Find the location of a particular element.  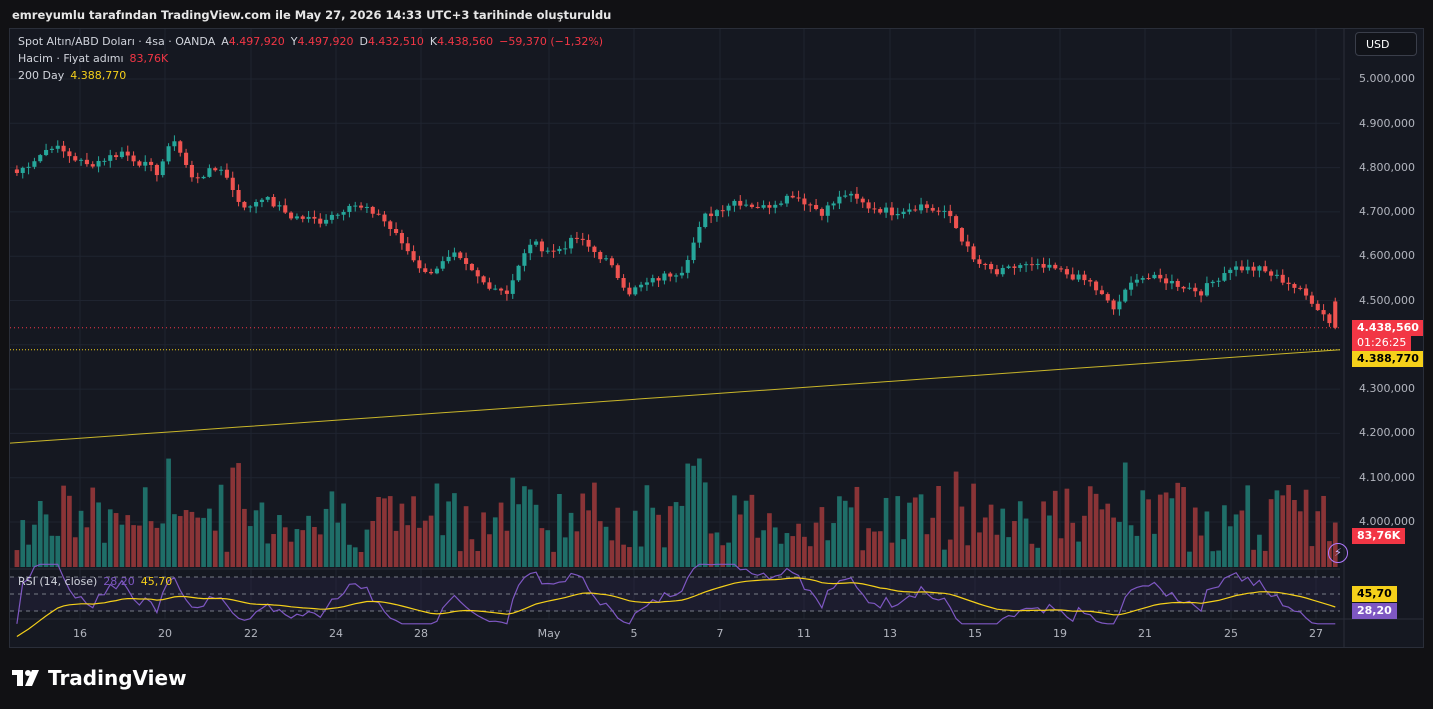

legend-ma-row: 200 Day 4.388,770 is located at coordinates (72, 75).